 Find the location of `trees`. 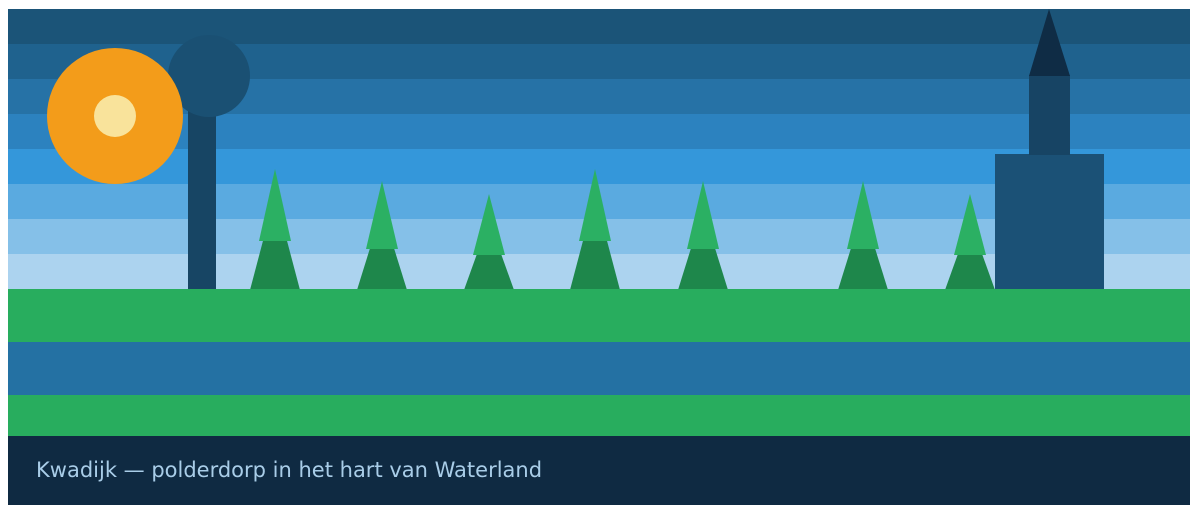

trees is located at coordinates (622, 229).